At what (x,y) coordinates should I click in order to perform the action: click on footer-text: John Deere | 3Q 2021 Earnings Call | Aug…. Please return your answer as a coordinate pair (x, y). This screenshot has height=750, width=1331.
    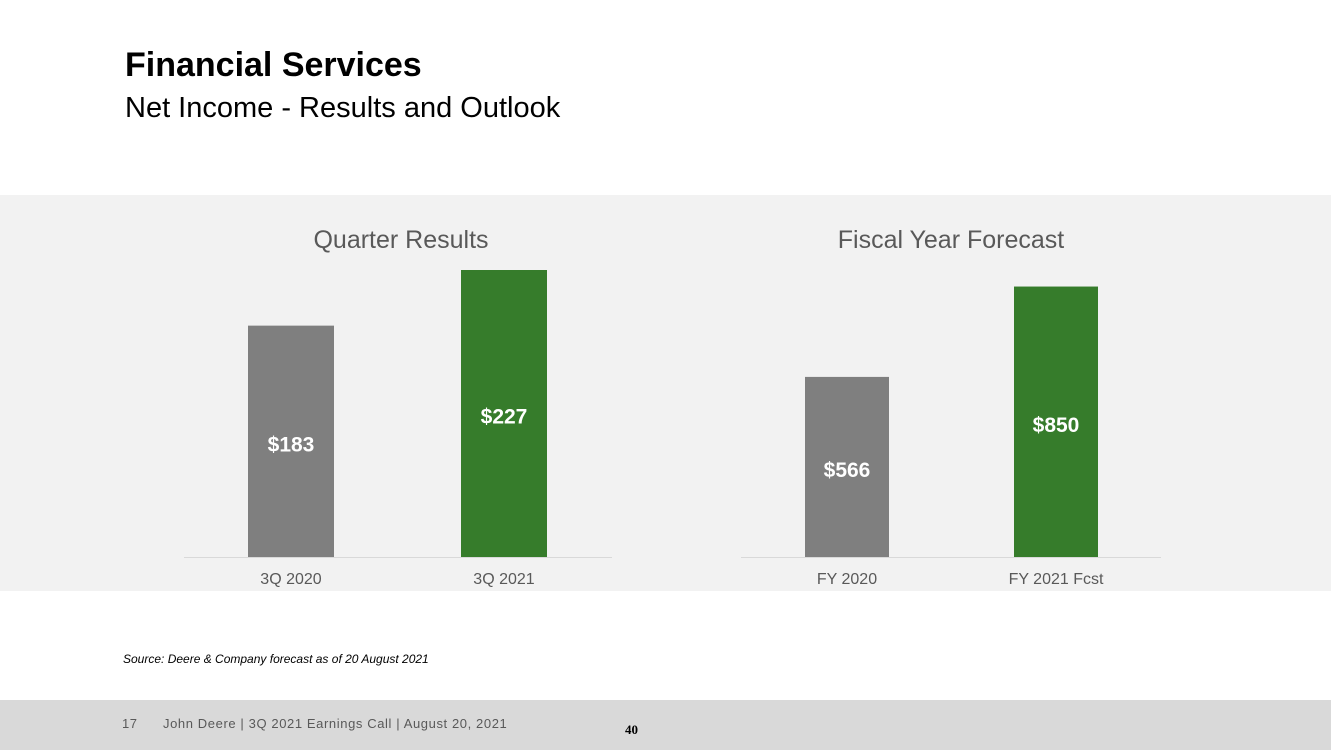
    Looking at the image, I should click on (335, 723).